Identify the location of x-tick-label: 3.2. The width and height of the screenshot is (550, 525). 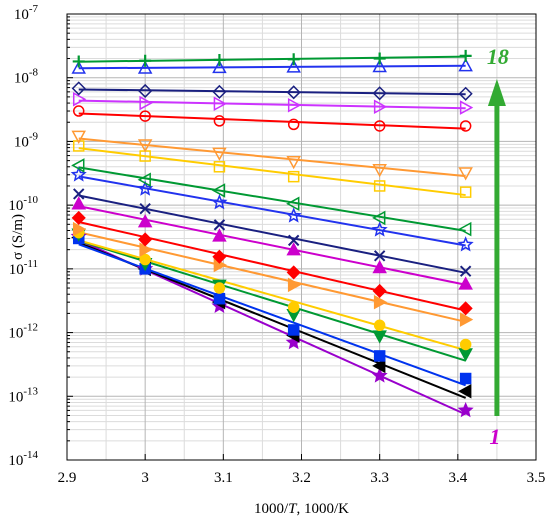
(301, 478).